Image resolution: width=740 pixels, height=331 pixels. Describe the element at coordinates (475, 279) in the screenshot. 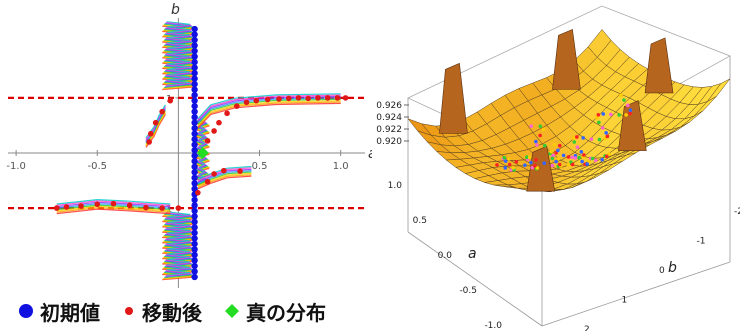

I see `box-edge` at that location.